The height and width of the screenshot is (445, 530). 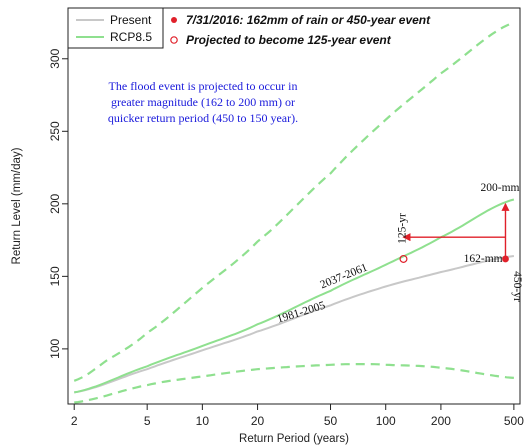 I want to click on y-axis-title: Return Level (mm/day), so click(x=17, y=205).